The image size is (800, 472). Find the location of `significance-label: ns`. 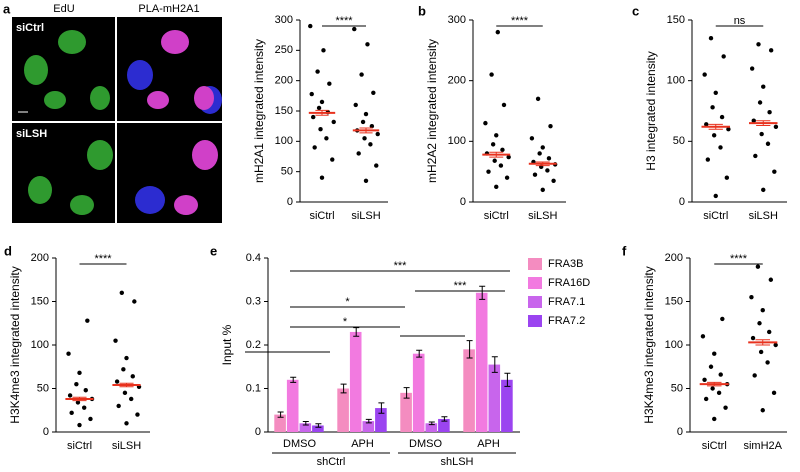

significance-label: ns is located at coordinates (740, 21).